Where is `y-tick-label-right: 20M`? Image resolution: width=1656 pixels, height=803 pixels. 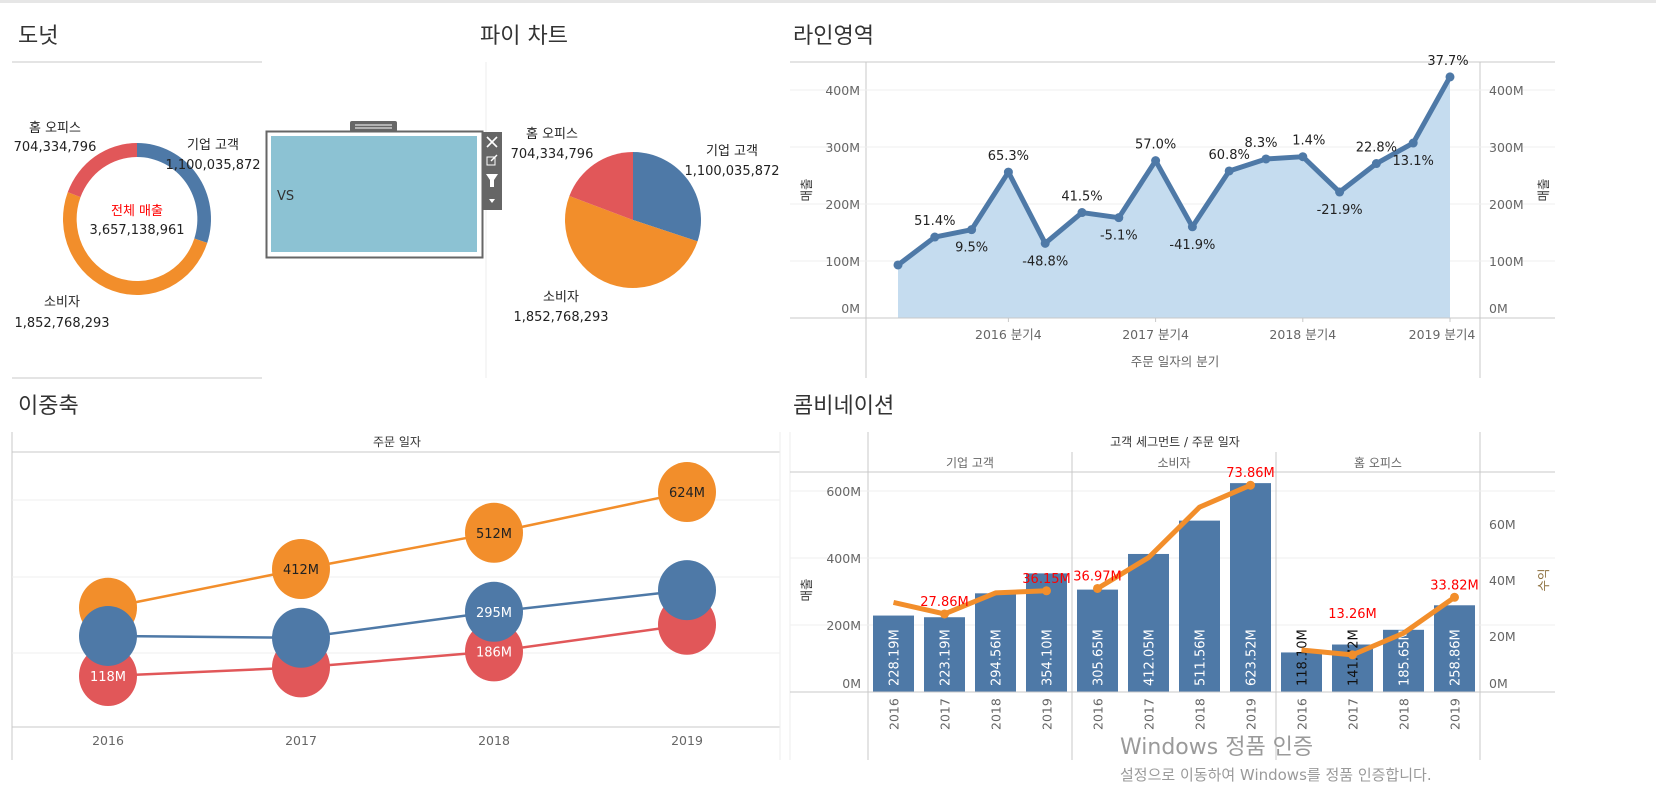
y-tick-label-right: 20M is located at coordinates (1502, 636).